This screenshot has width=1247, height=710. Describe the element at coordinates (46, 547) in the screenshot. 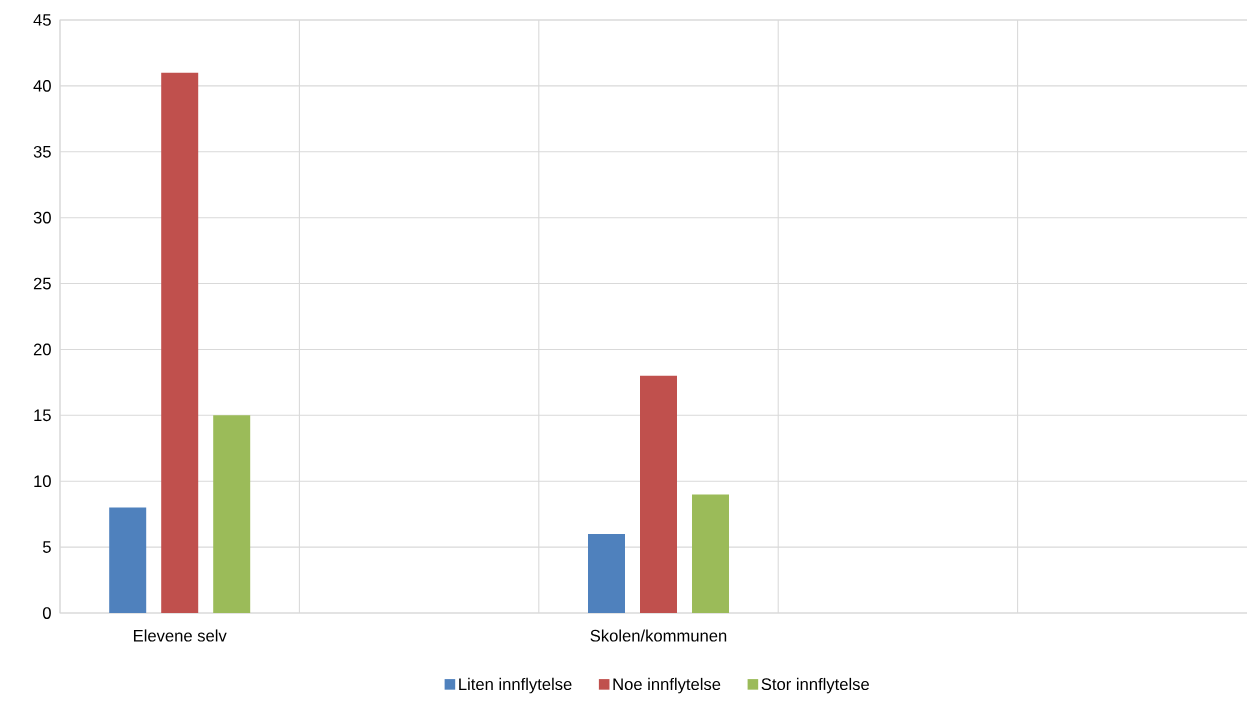

I see `y-tick-label: 5` at that location.